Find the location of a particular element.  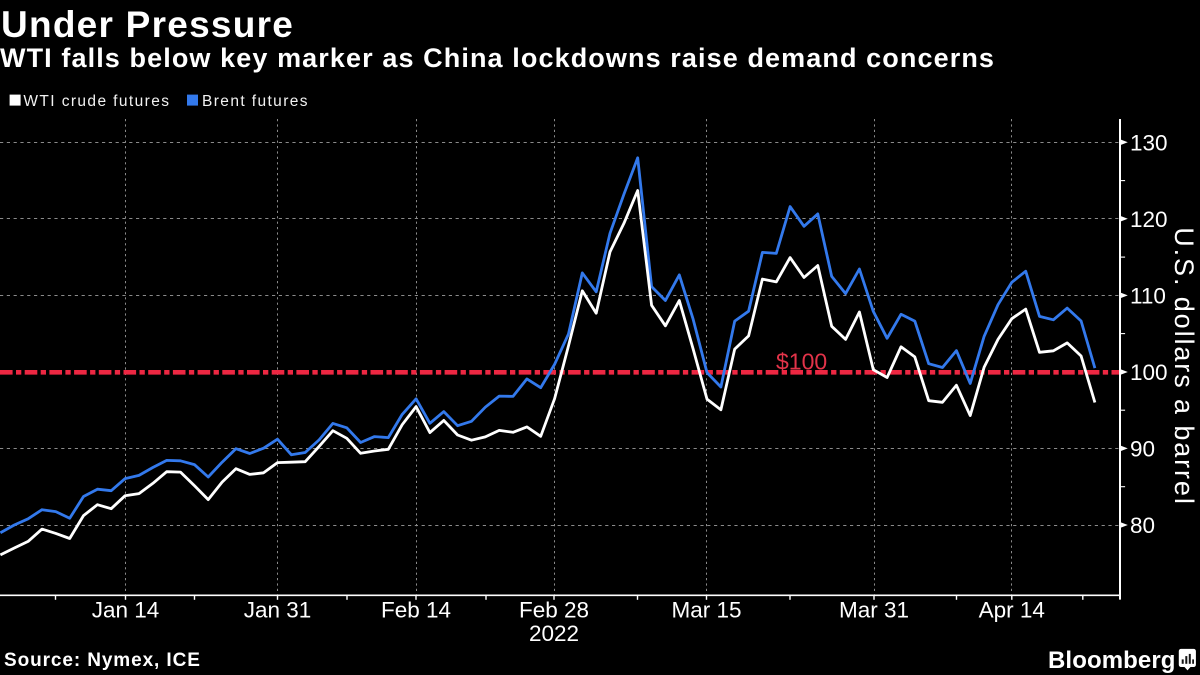

svg-text: 90 is located at coordinates (1142, 449).